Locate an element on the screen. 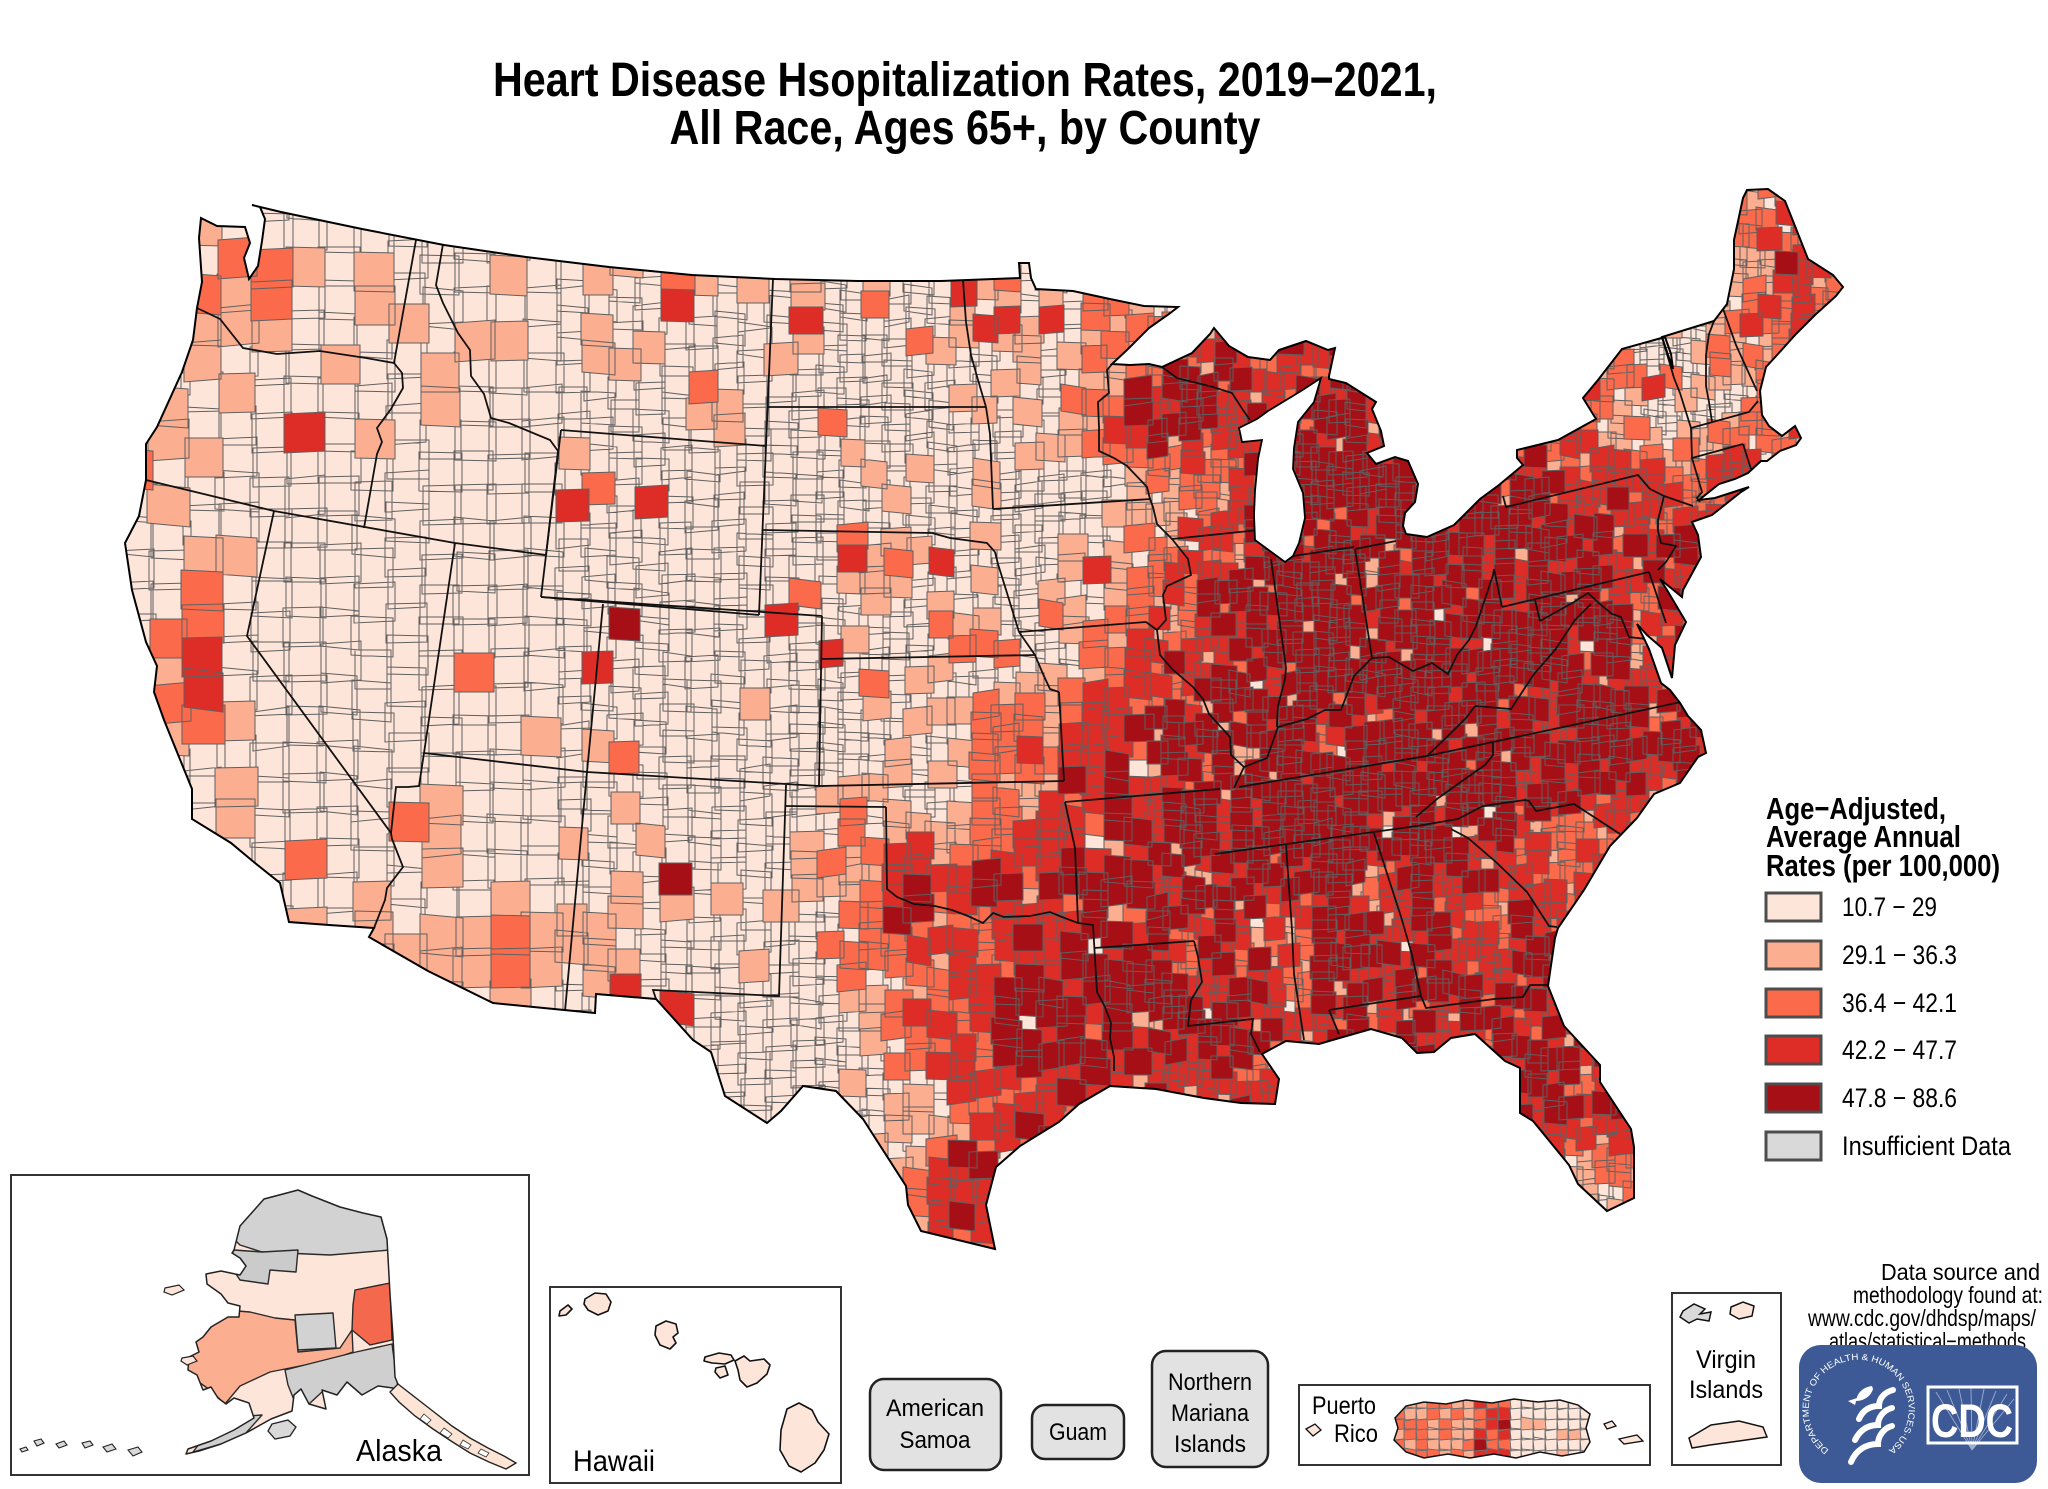 The width and height of the screenshot is (2048, 1489). svg-text: Alaska is located at coordinates (399, 1450).